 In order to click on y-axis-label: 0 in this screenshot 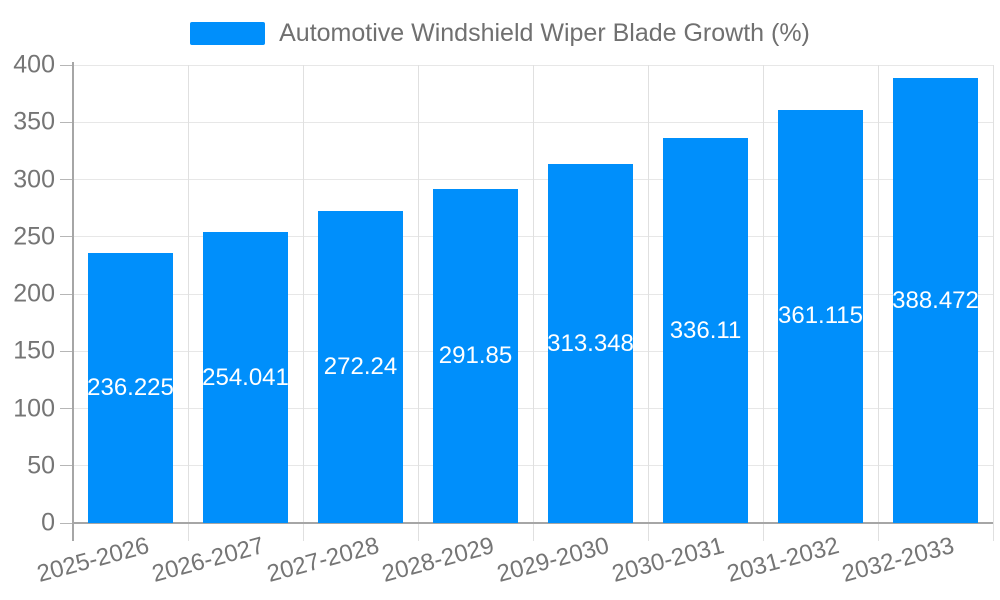, I will do `click(48, 522)`.